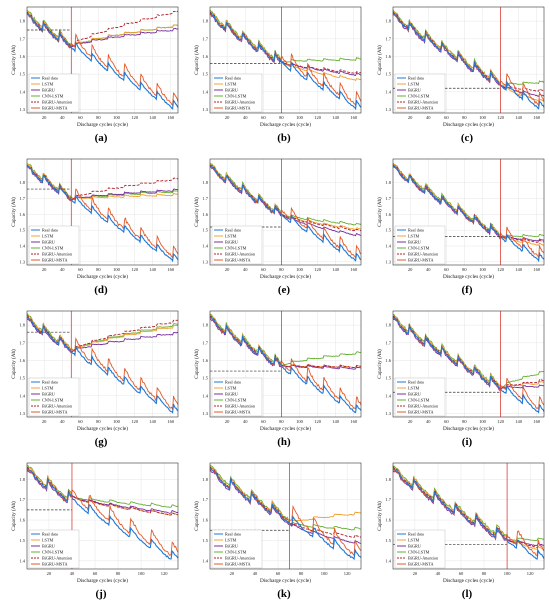 This screenshot has height=609, width=550. What do you see at coordinates (281, 421) in the screenshot?
I see `x-tick-label: 80` at bounding box center [281, 421].